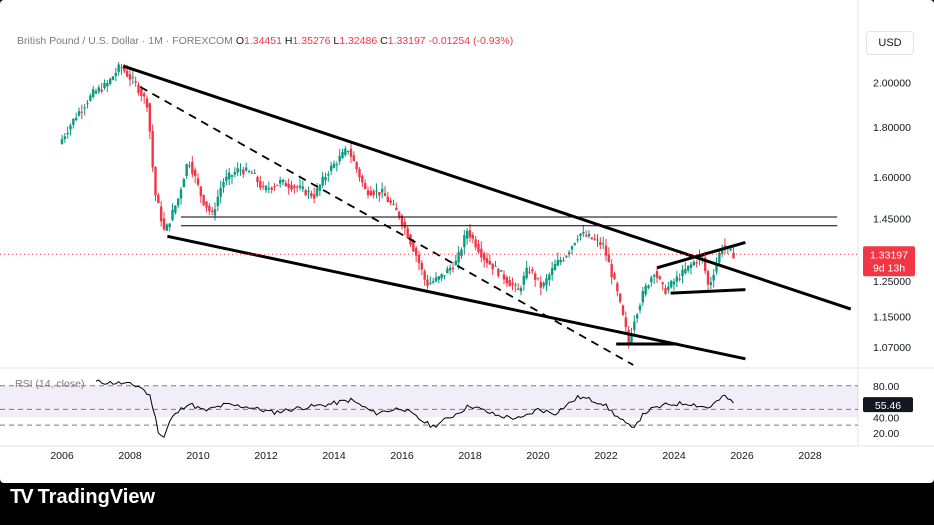  Describe the element at coordinates (336, 41) in the screenshot. I see `low-label: L` at that location.